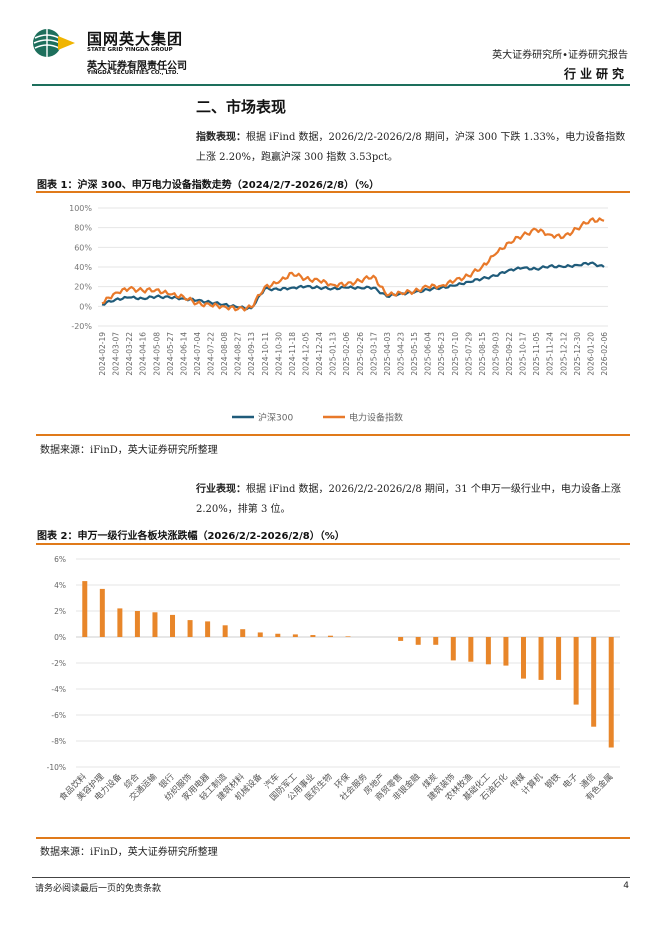 This screenshot has width=662, height=936. What do you see at coordinates (60, 585) in the screenshot?
I see `y-tick-label: 4%` at bounding box center [60, 585].